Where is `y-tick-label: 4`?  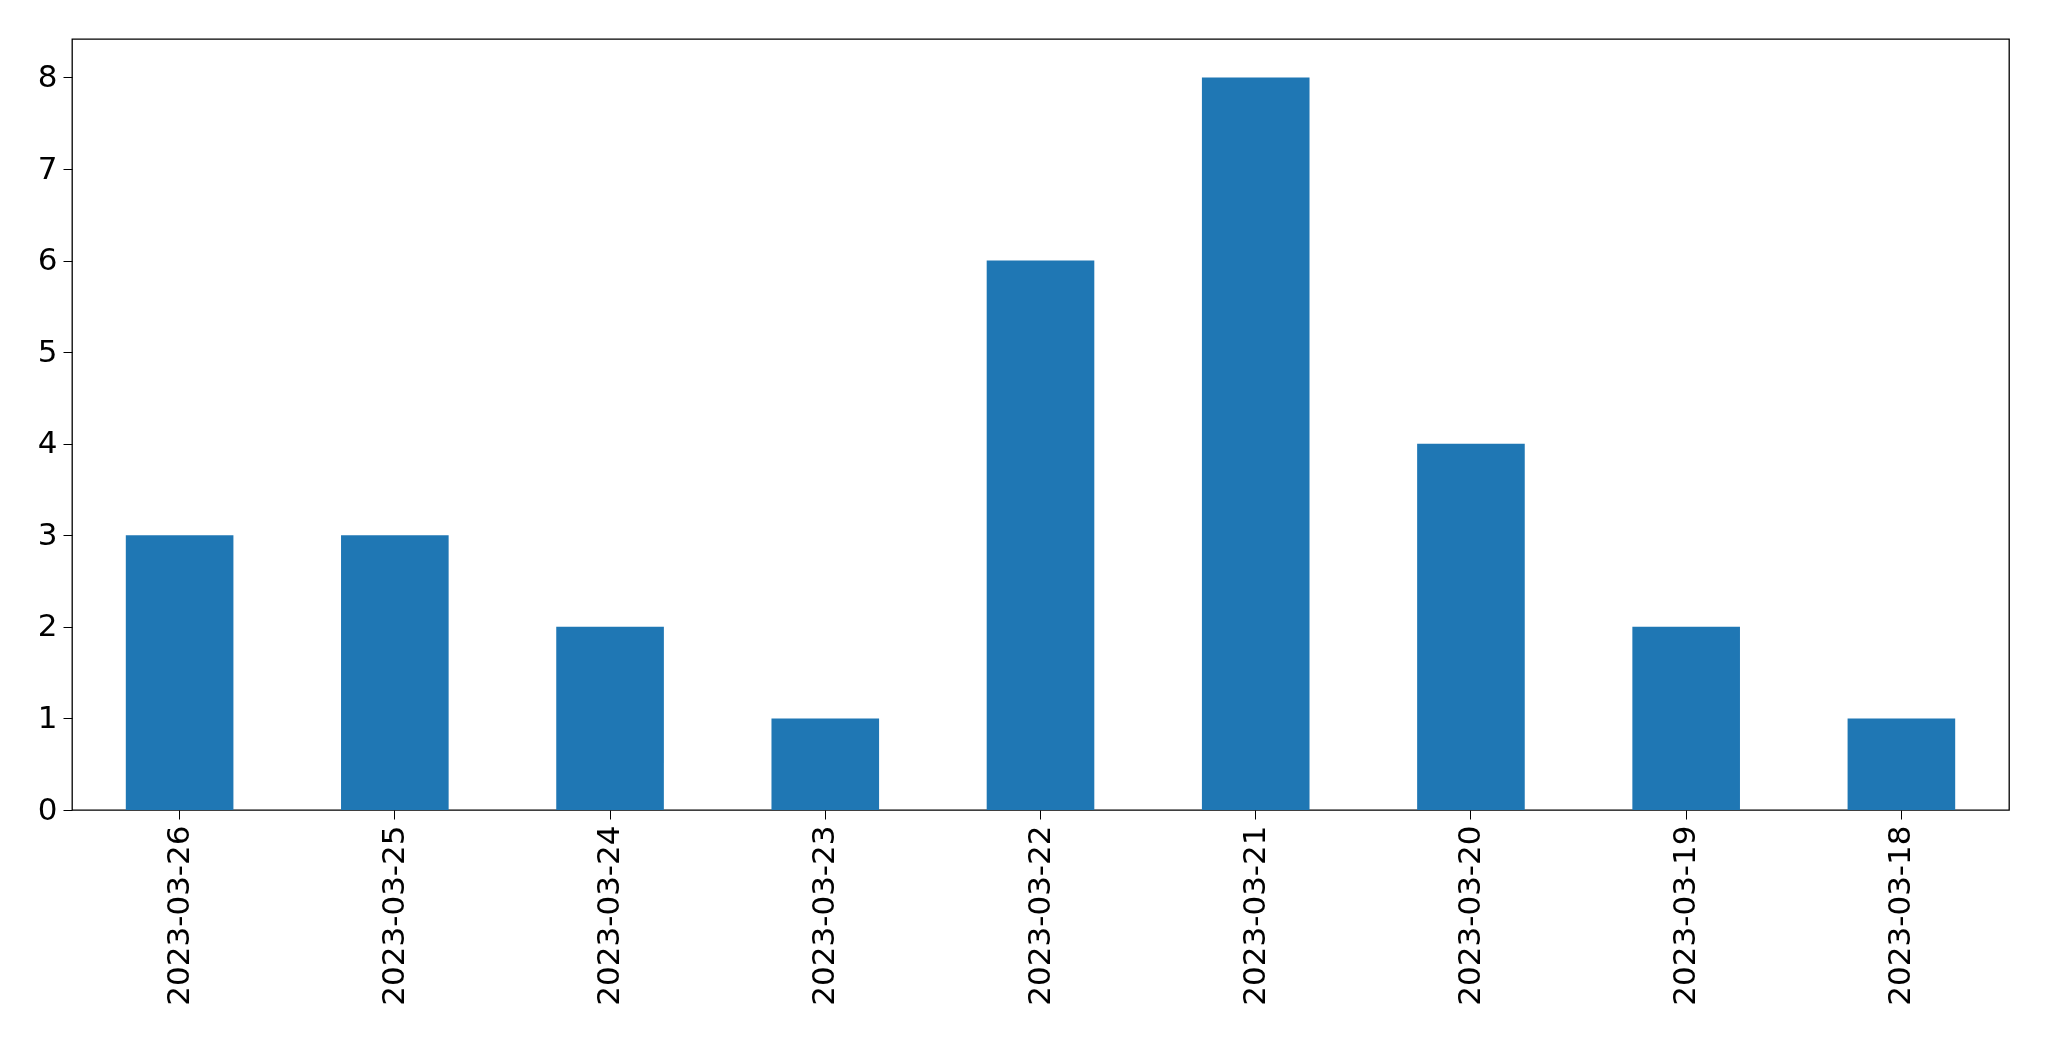
y-tick-label: 4 is located at coordinates (47, 442).